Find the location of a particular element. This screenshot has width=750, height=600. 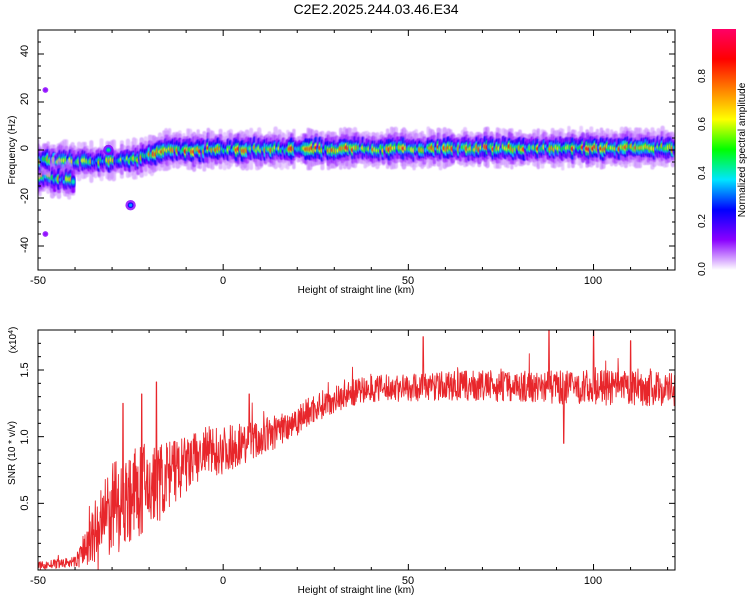

colorbar-tick-label: 0.0 is located at coordinates (702, 269).